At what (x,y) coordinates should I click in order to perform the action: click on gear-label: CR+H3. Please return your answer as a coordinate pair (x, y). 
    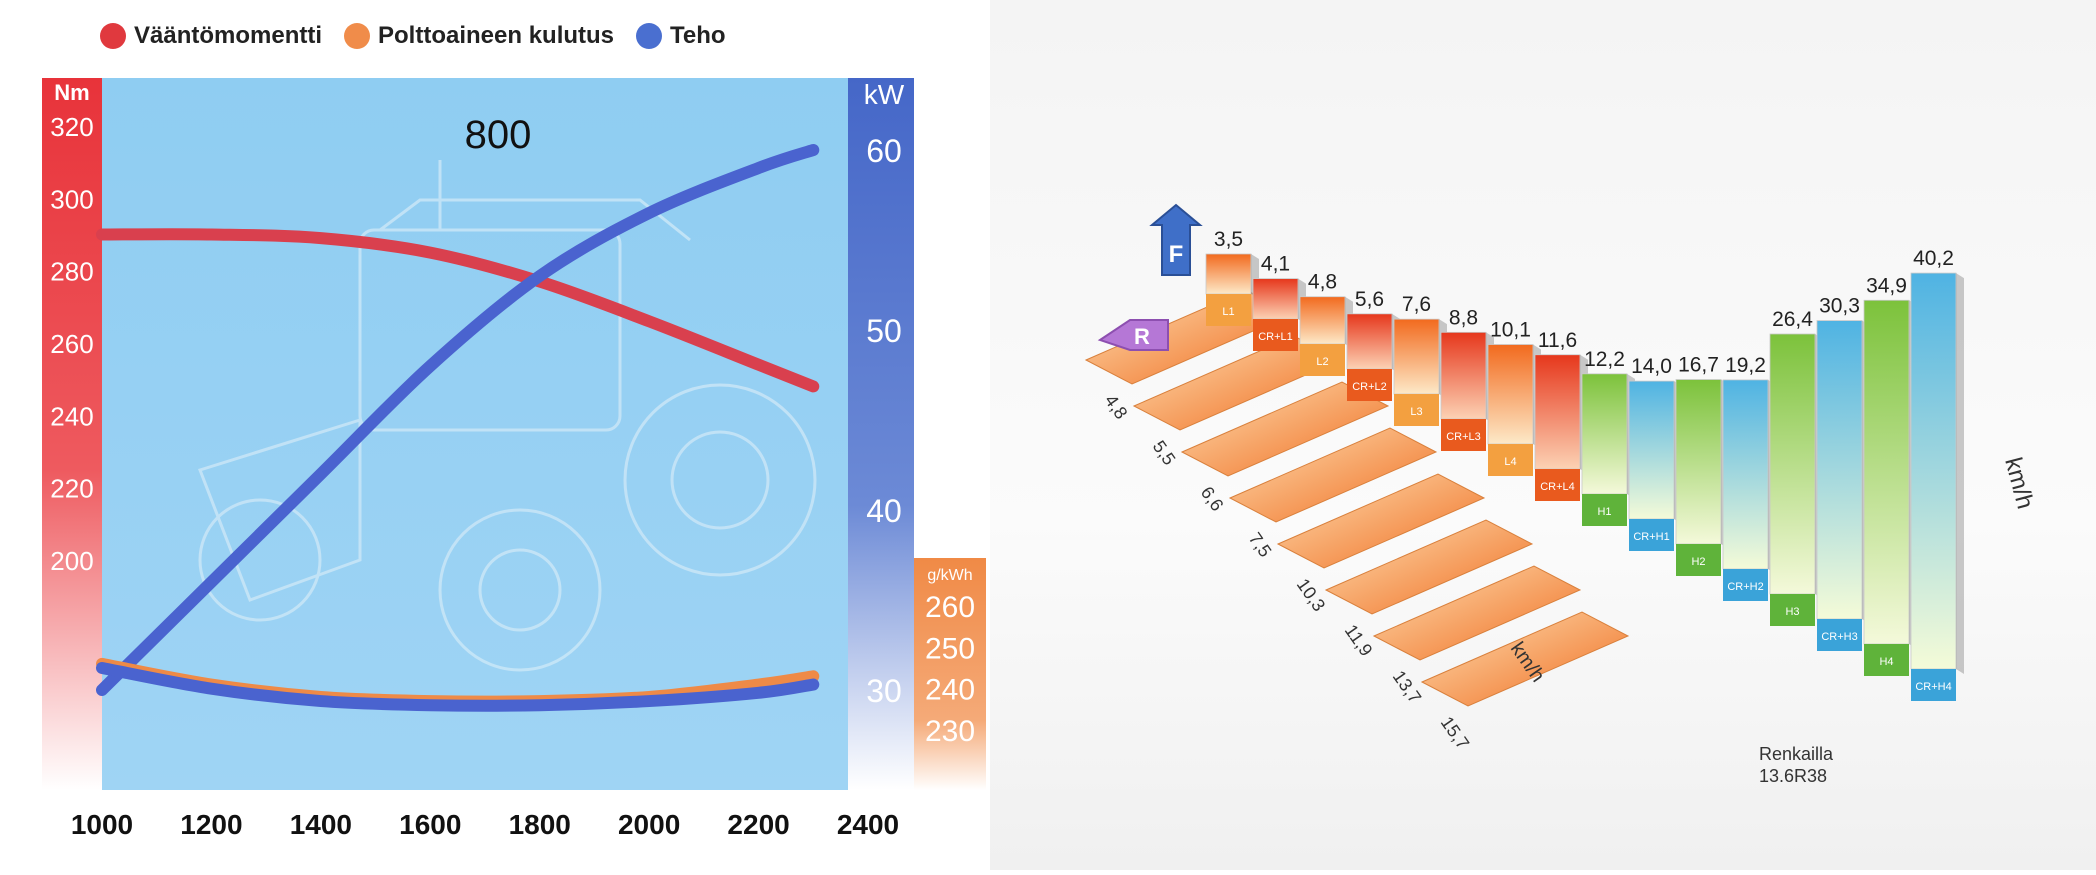
    Looking at the image, I should click on (1839, 637).